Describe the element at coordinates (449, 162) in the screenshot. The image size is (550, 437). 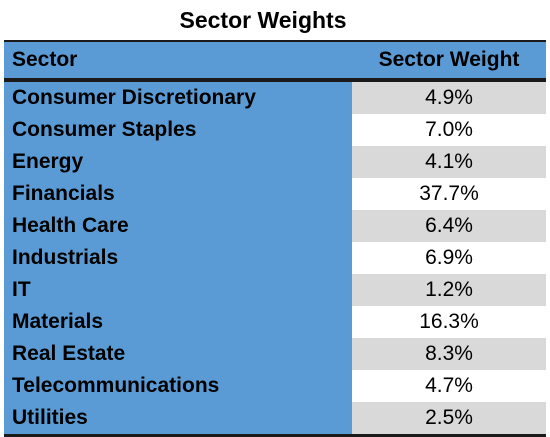
I see `sector-weight-cell: 4.1%` at that location.